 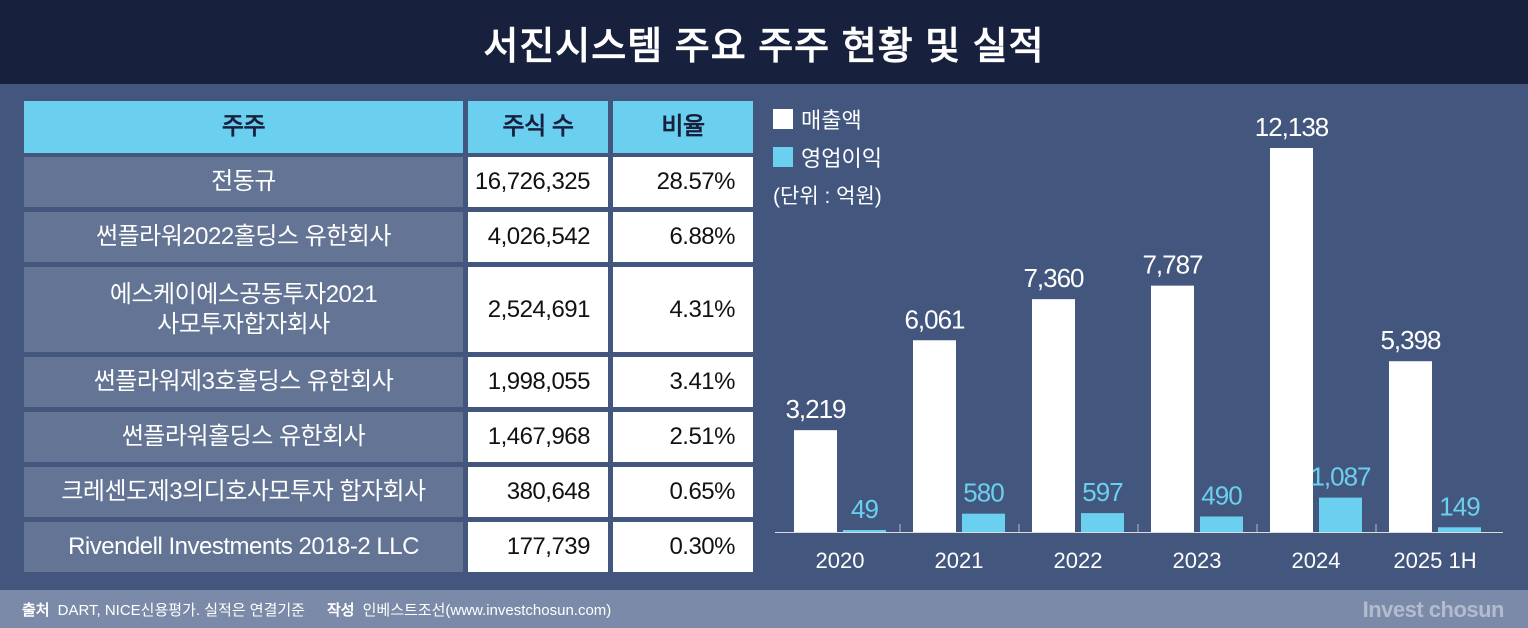 I want to click on data-label: 597, so click(x=1102, y=492).